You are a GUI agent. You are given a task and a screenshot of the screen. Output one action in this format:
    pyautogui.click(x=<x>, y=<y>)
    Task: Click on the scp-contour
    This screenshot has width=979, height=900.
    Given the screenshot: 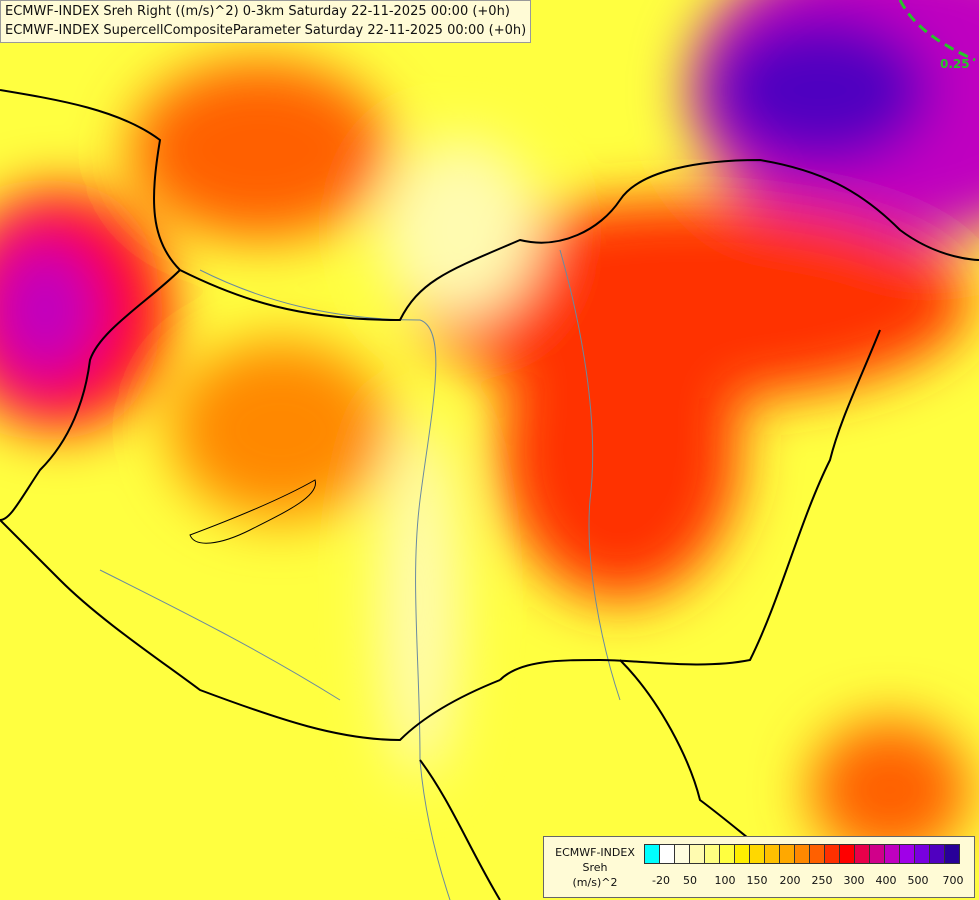 What is the action you would take?
    pyautogui.click(x=937, y=31)
    